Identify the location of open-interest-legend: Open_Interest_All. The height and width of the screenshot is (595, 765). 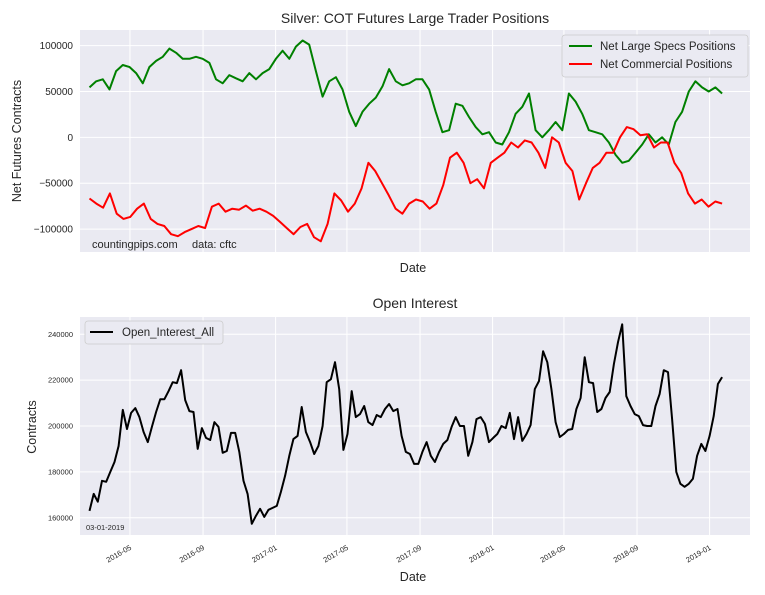
(154, 332).